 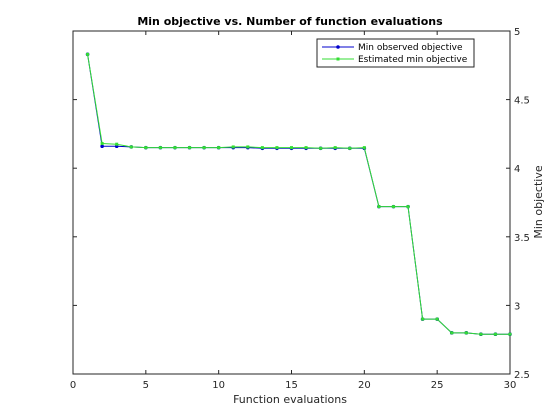 What do you see at coordinates (517, 306) in the screenshot?
I see `y-tick-label: 3` at bounding box center [517, 306].